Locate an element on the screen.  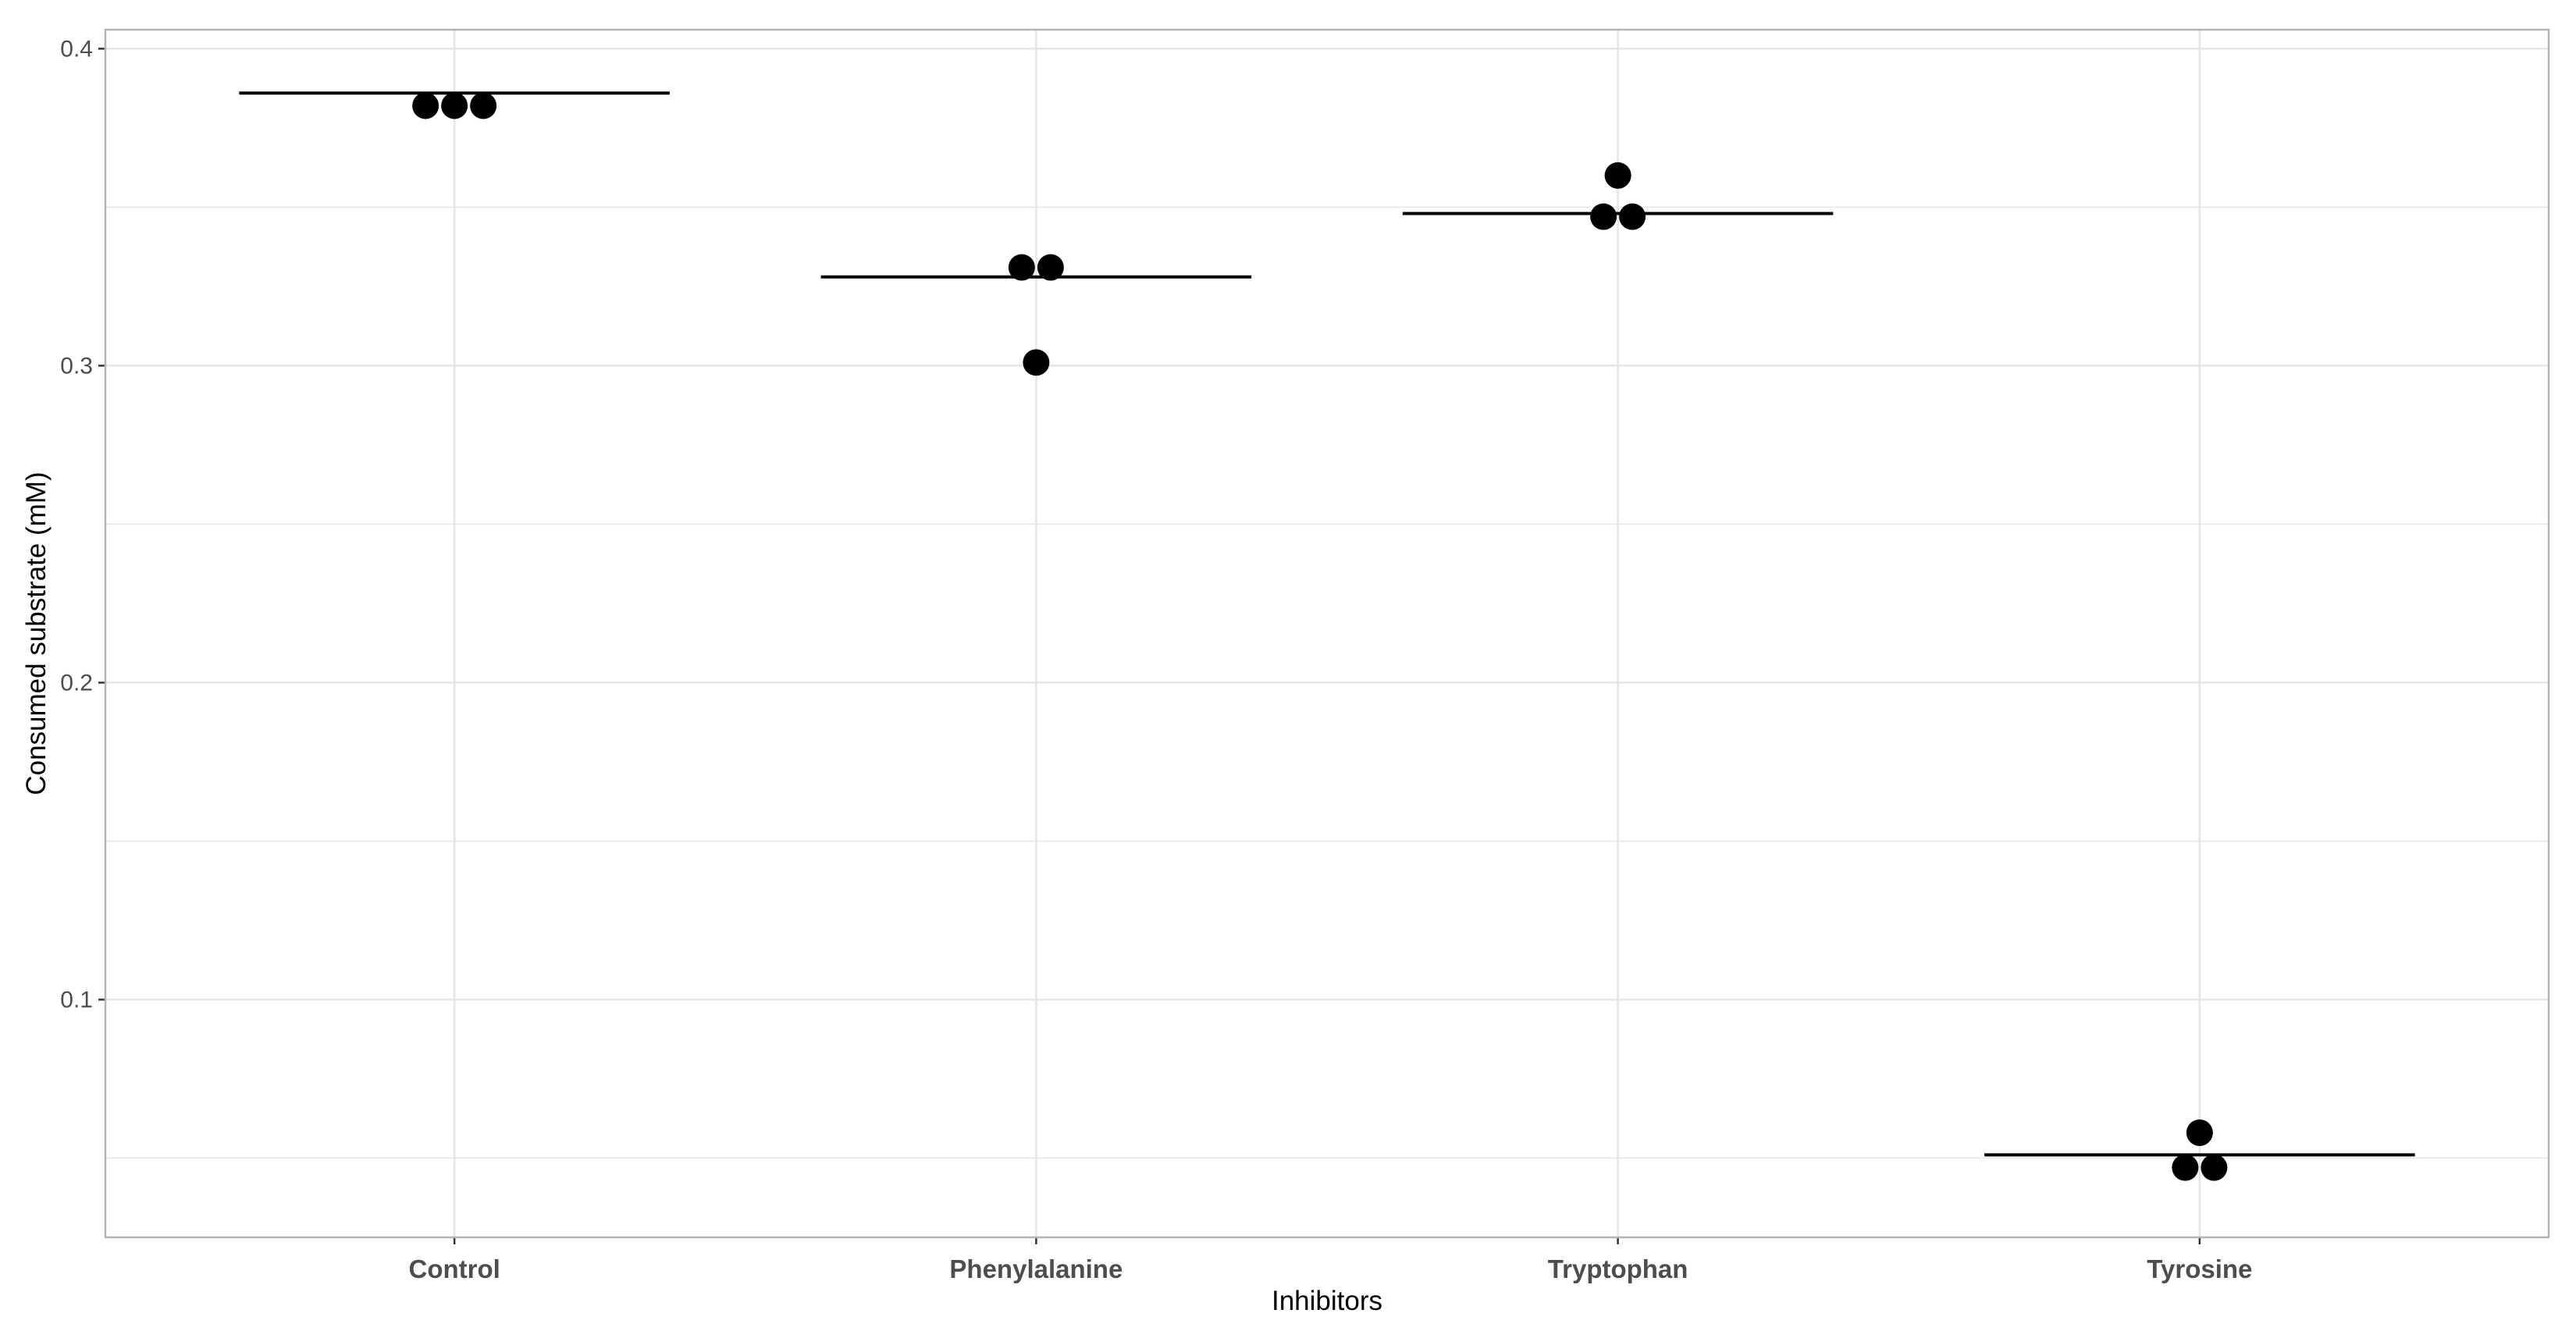
y-axis-title: Consumed substrate (mM) is located at coordinates (36, 633).